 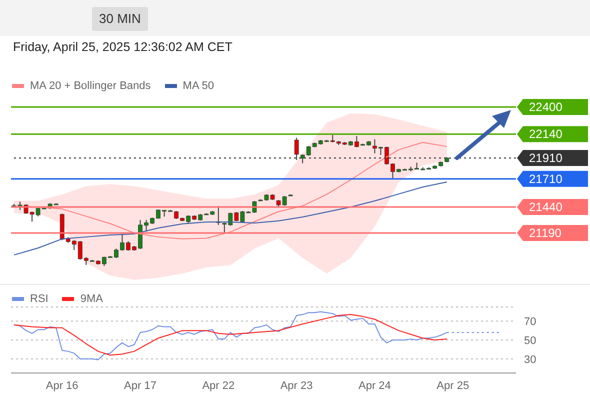 I want to click on x-tick-label: Apr 17, so click(x=140, y=386).